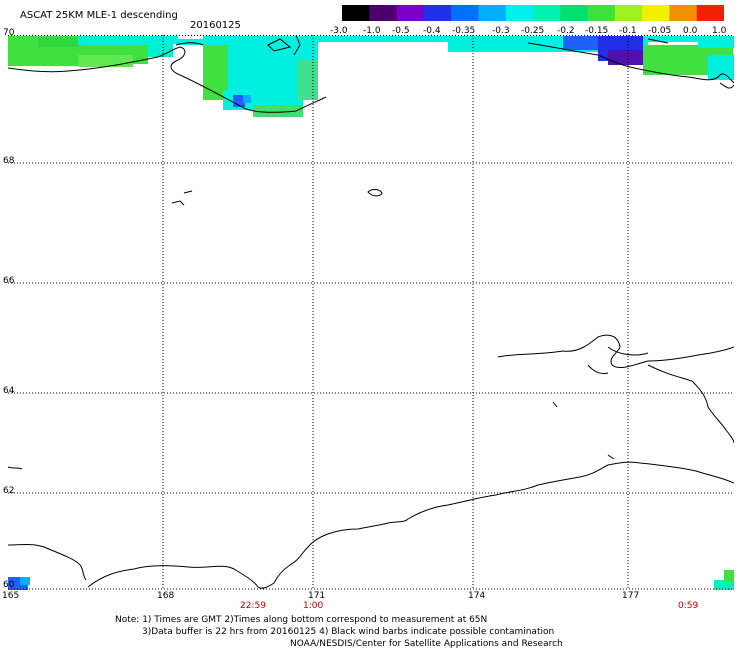  What do you see at coordinates (313, 606) in the screenshot?
I see `time-label: 1:00` at bounding box center [313, 606].